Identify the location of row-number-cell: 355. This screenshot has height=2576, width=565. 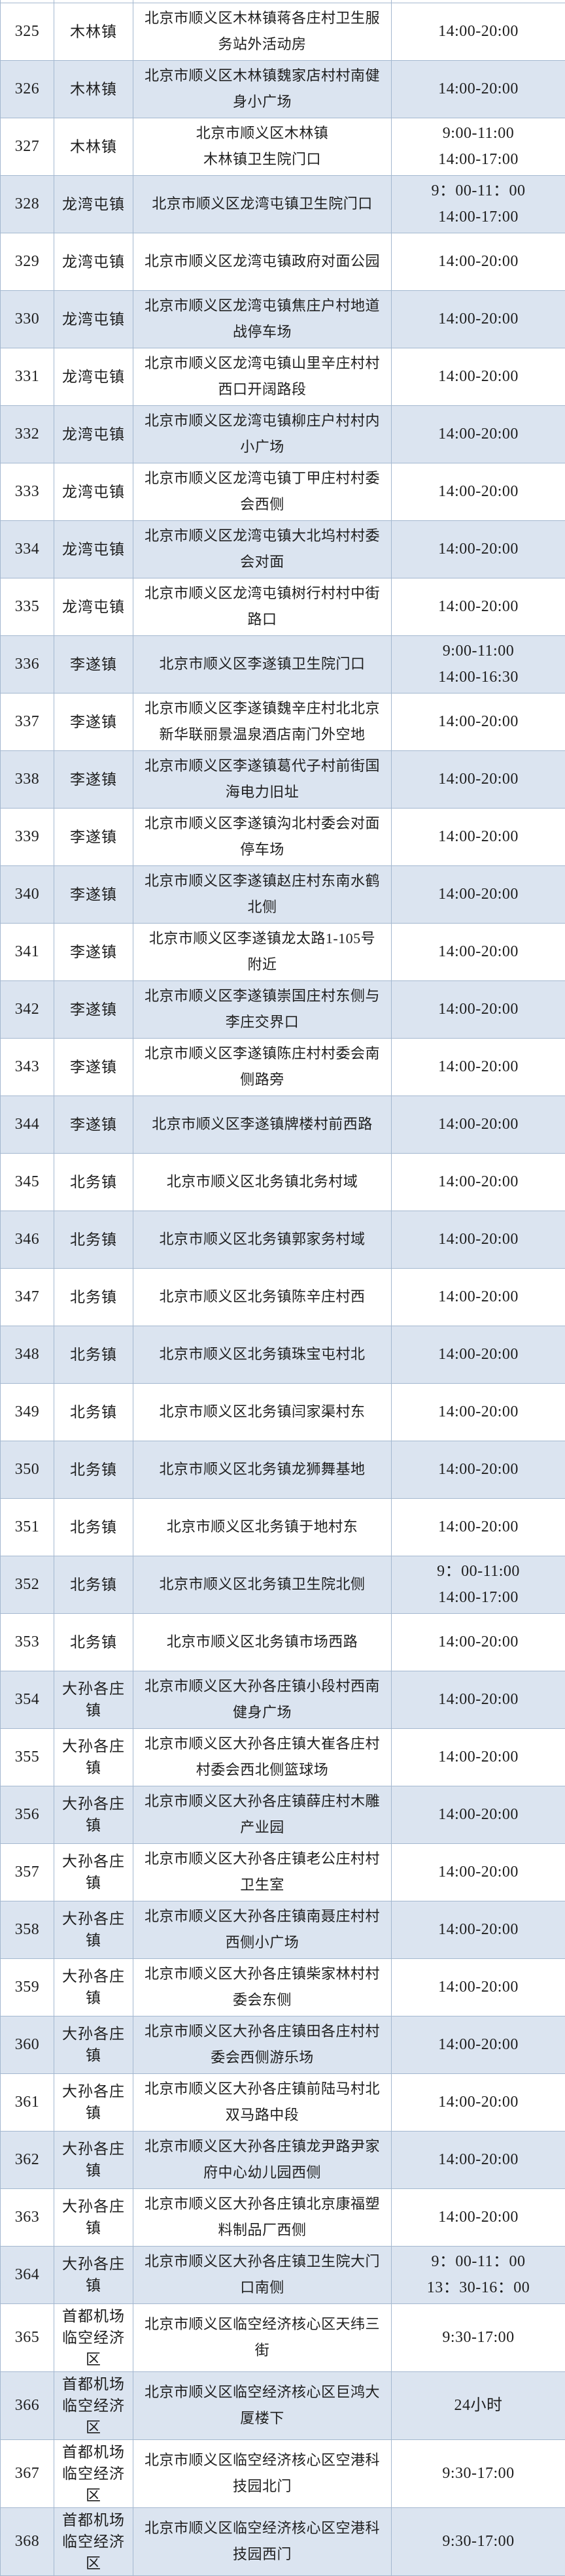
(27, 1757).